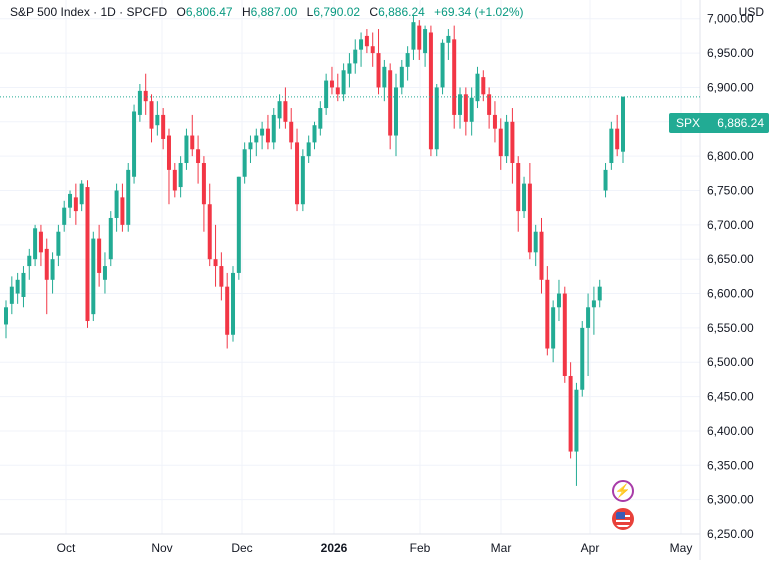  I want to click on symbol-label: S&P 500 Index · 1D · SPCFD, so click(89, 12).